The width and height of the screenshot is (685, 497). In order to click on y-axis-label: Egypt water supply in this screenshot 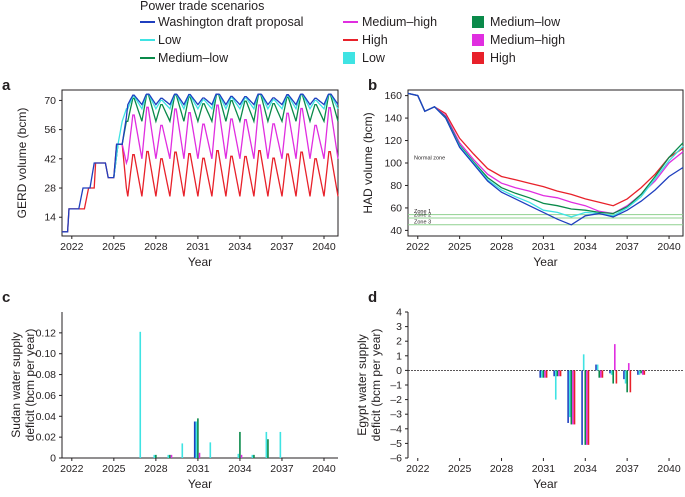, I will do `click(362, 384)`.